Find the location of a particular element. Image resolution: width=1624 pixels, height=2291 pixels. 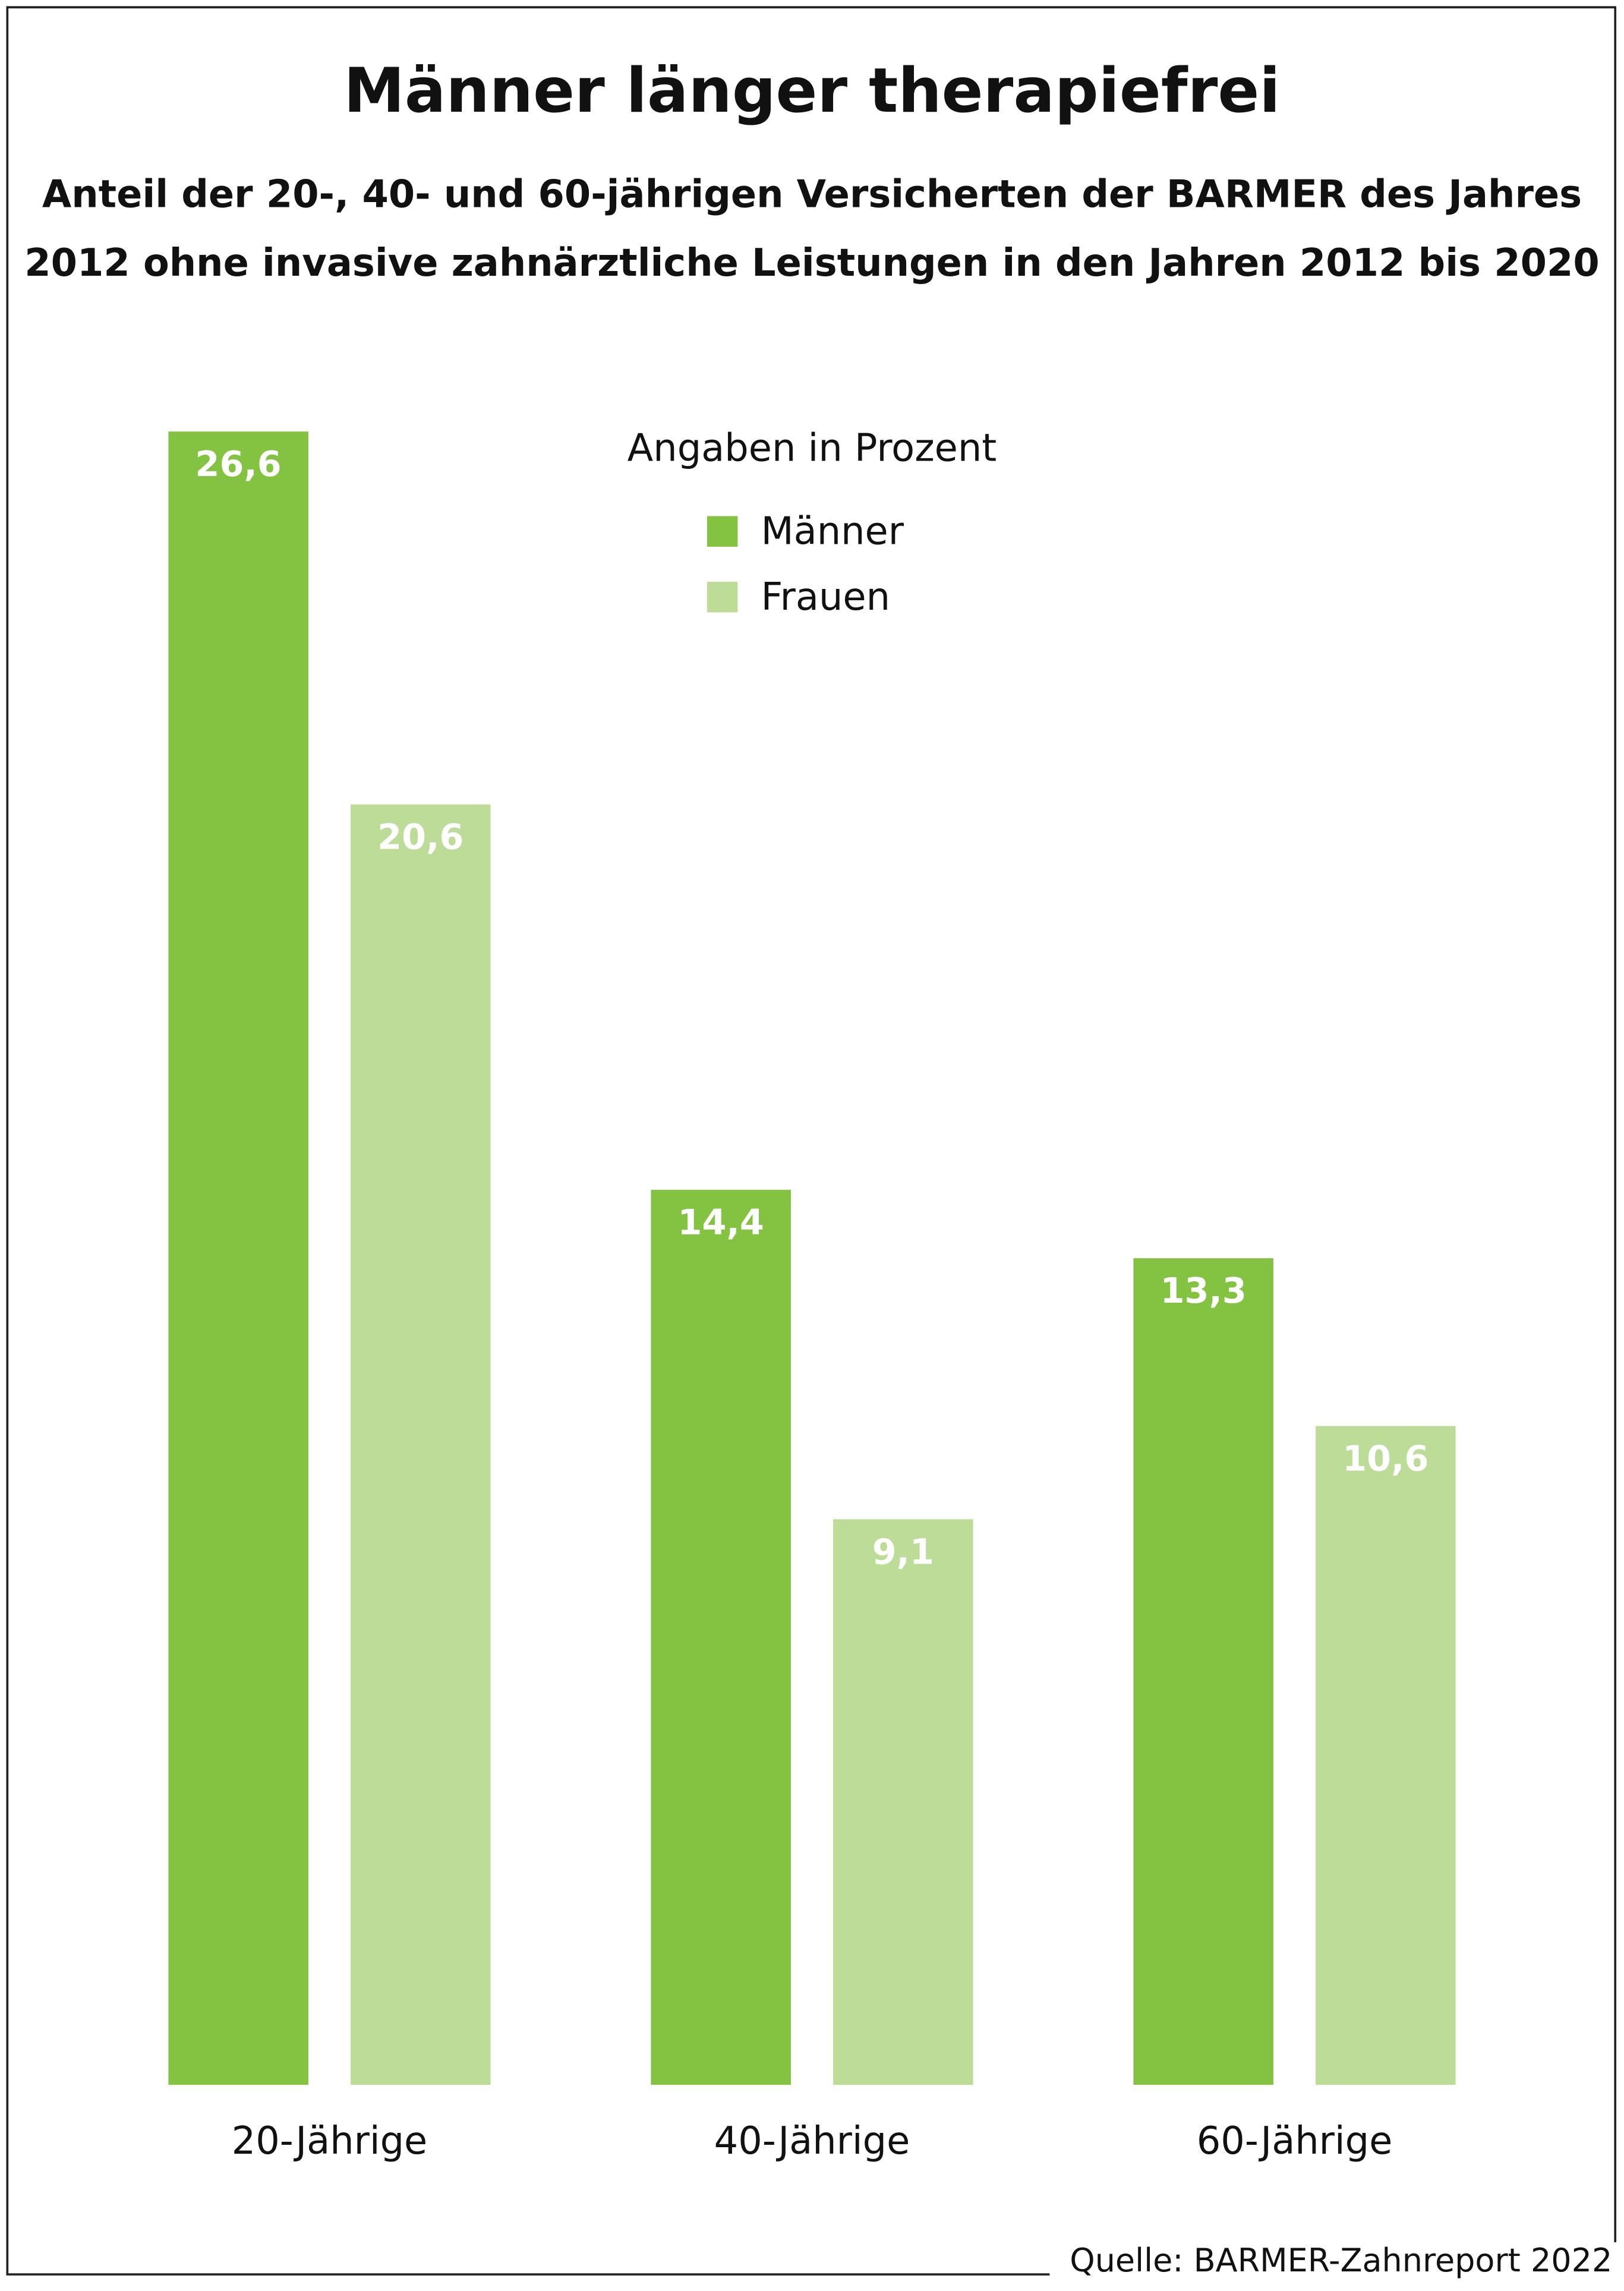

chart-title: Männer länger therapiefrei is located at coordinates (811, 91).